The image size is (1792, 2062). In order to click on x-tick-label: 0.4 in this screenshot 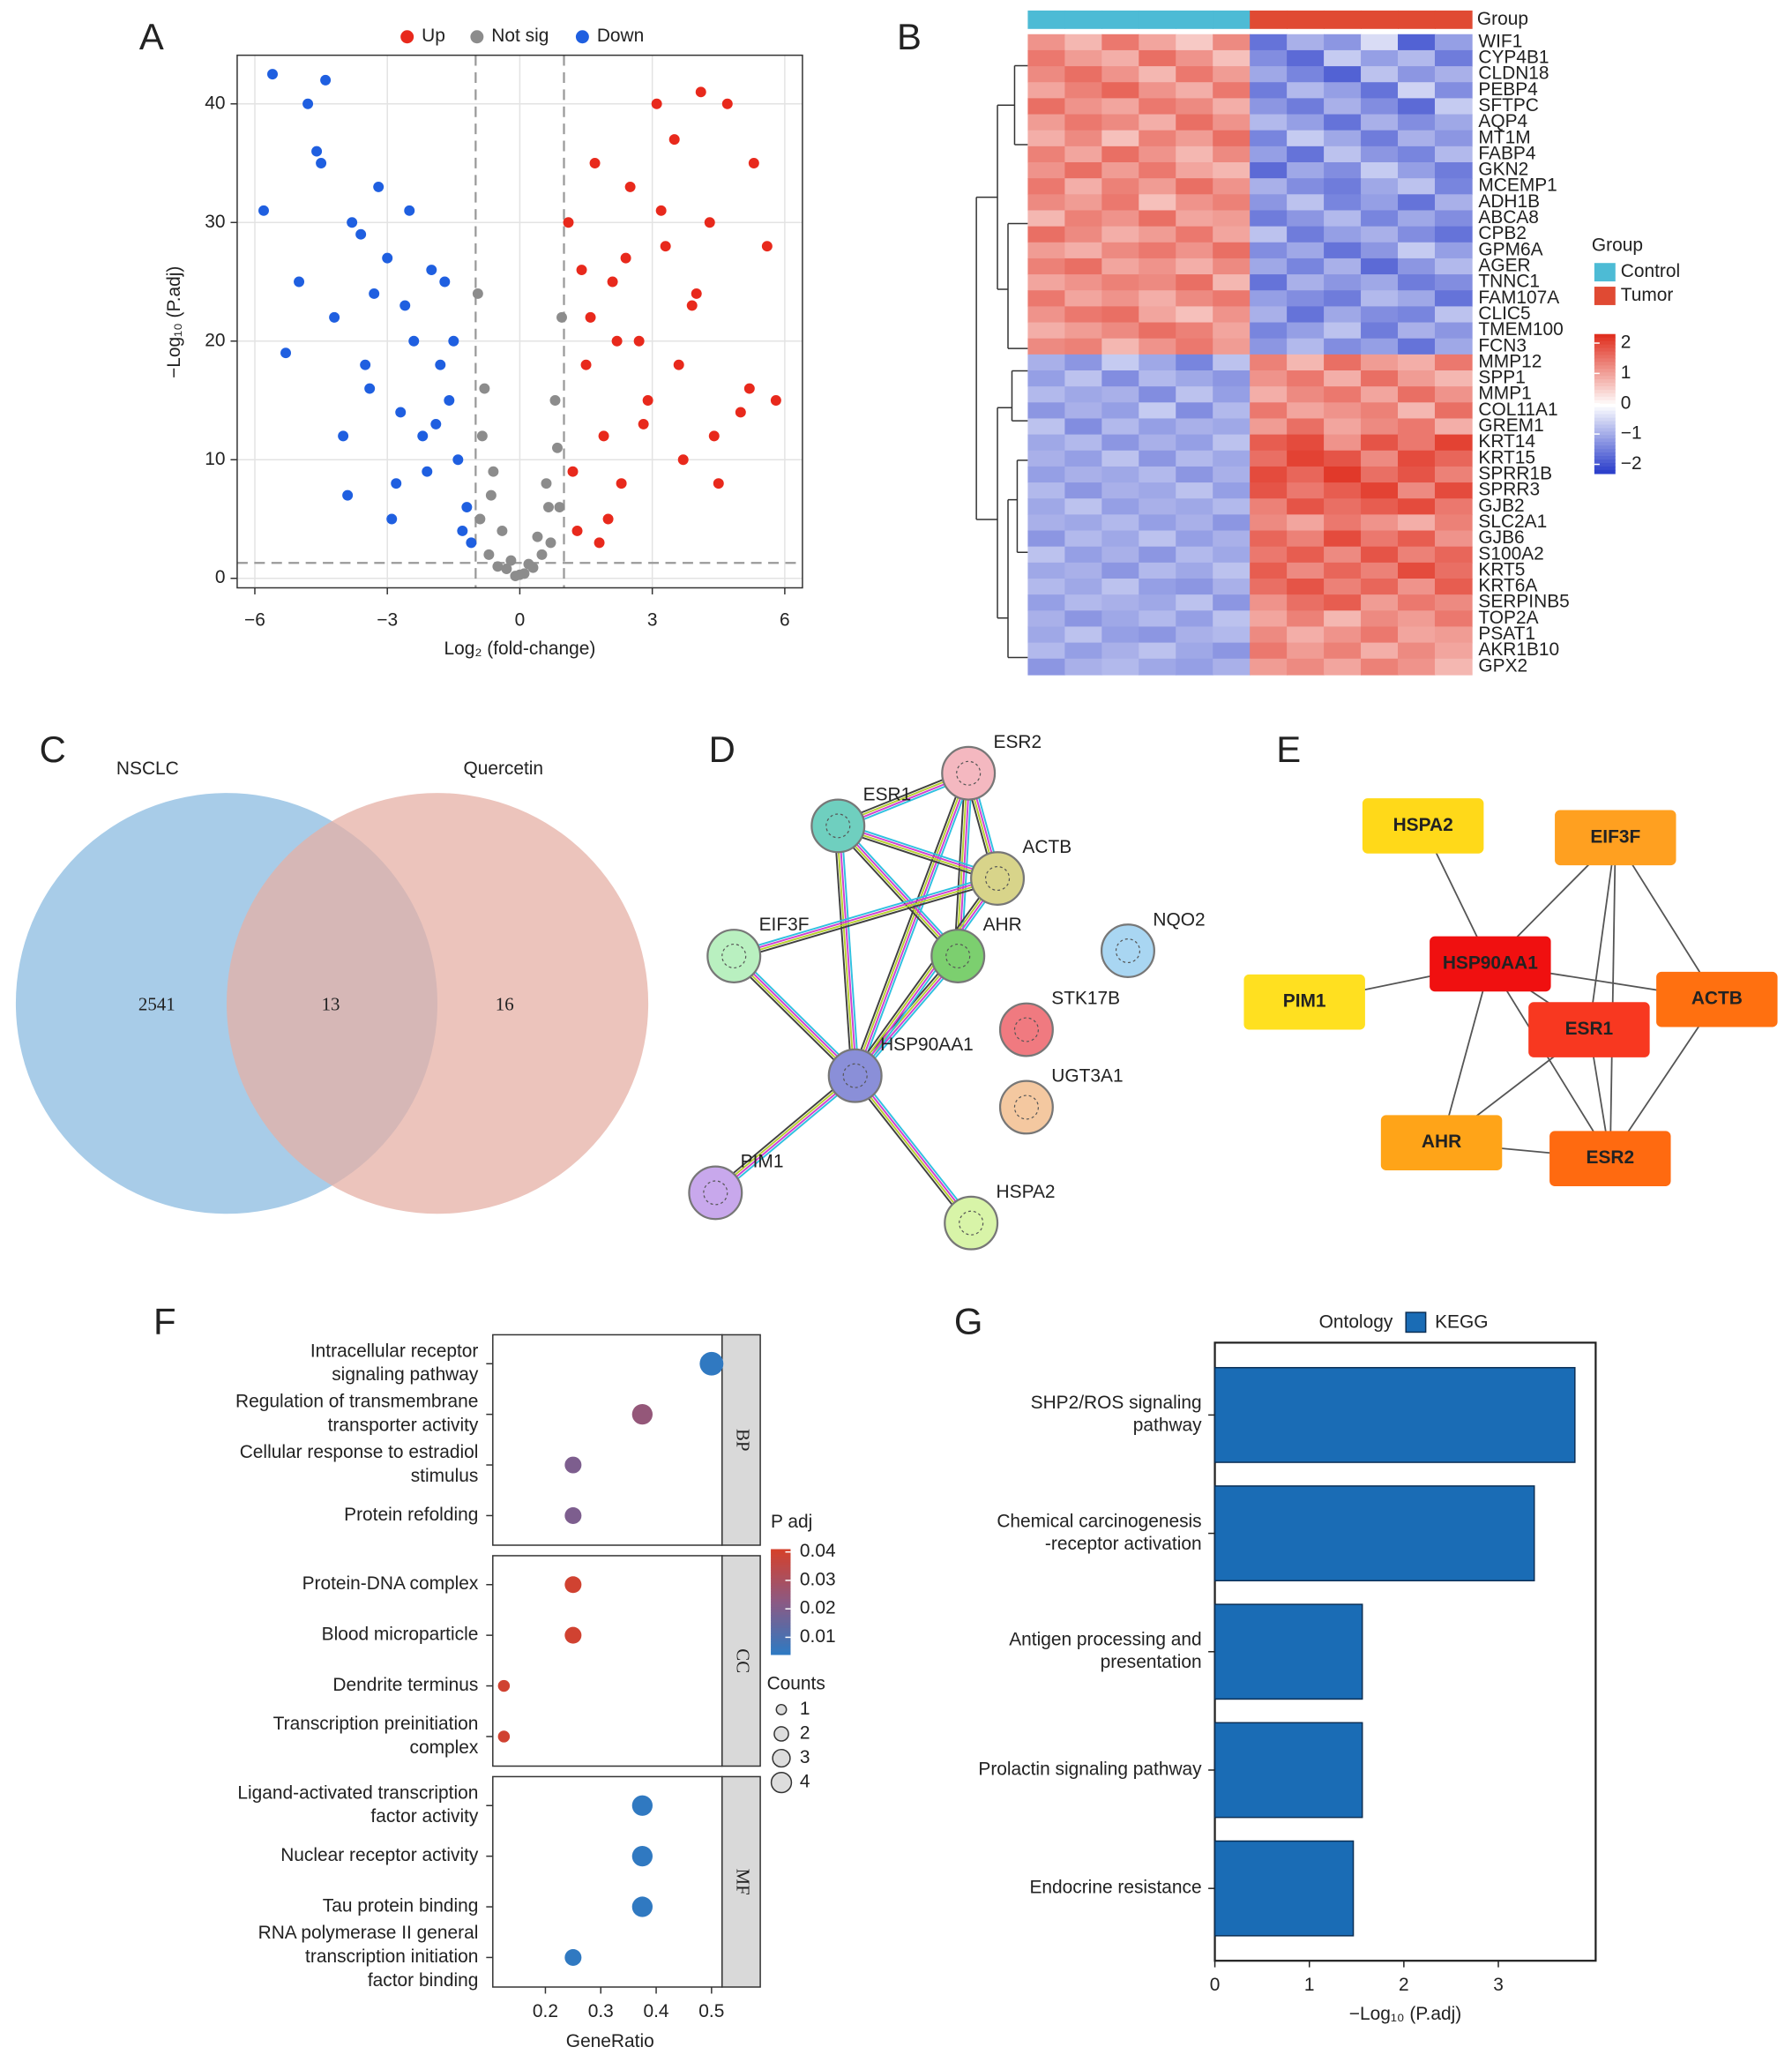, I will do `click(656, 2011)`.